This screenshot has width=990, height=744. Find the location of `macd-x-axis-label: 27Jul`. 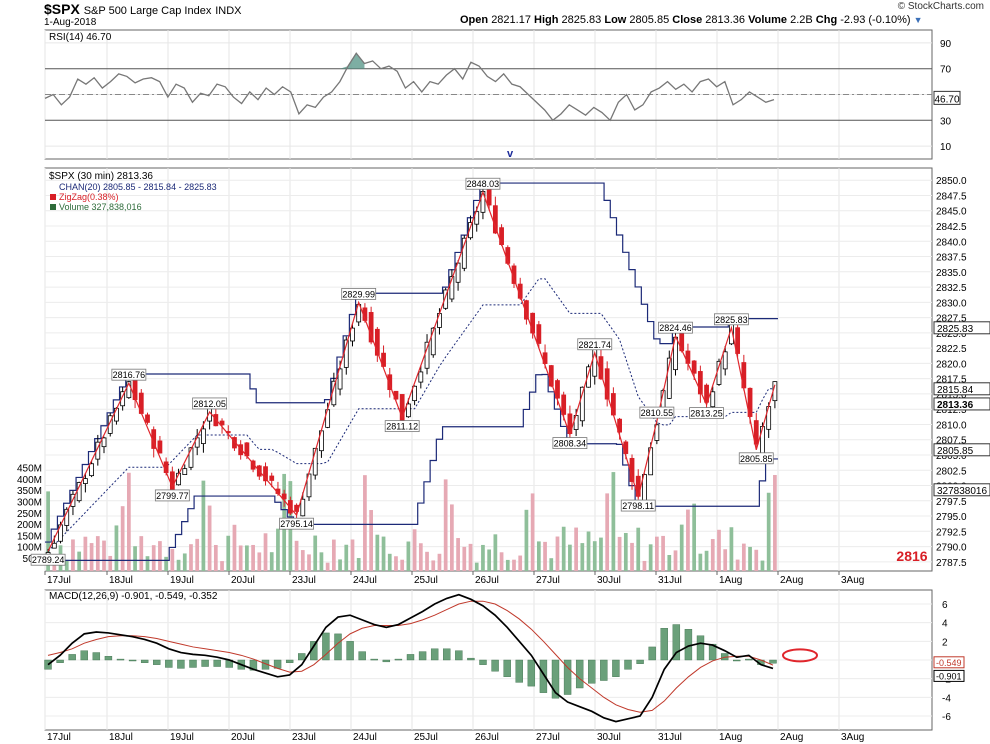

macd-x-axis-label: 27Jul is located at coordinates (548, 737).